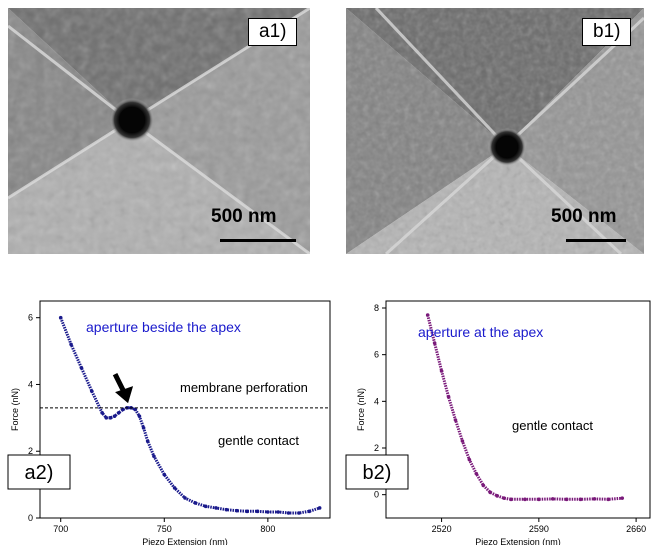 This screenshot has height=545, width=655. What do you see at coordinates (273, 32) in the screenshot?
I see `panel-label-a1: a1)` at bounding box center [273, 32].